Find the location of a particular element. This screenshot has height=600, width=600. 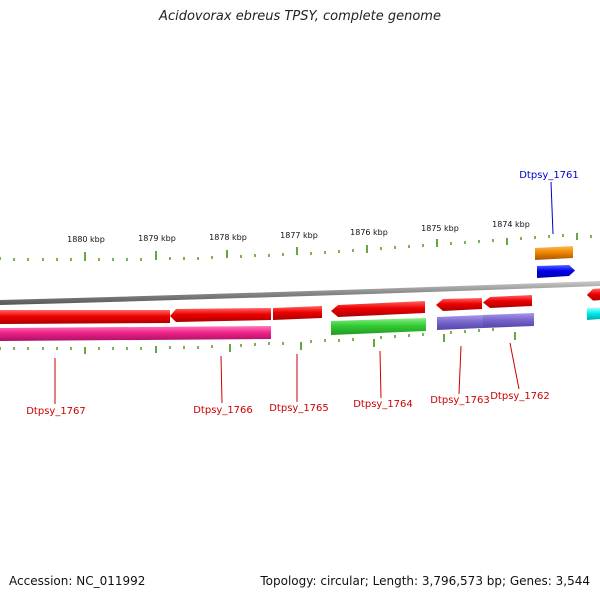

gene-label-1761: Dtpsy_1761 is located at coordinates (549, 175).